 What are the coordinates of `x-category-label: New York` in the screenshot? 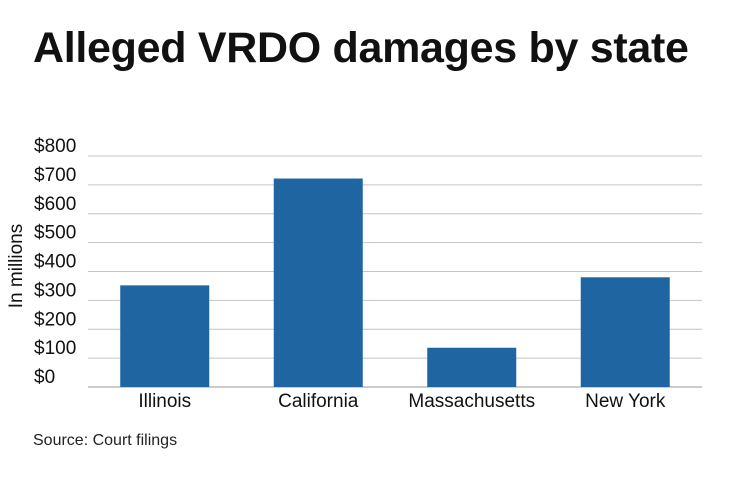 It's located at (625, 401).